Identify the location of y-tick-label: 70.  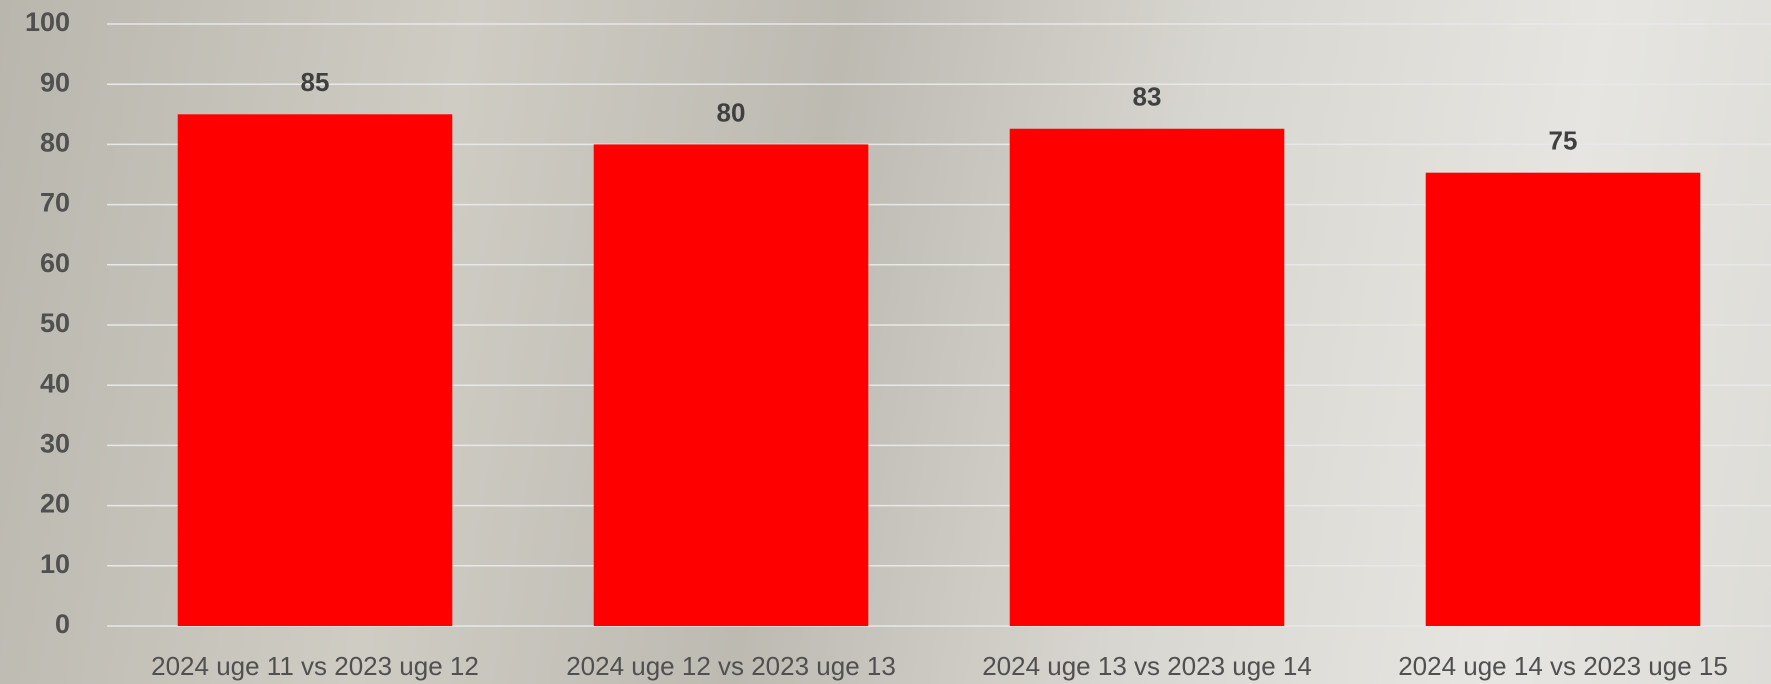
(55, 203).